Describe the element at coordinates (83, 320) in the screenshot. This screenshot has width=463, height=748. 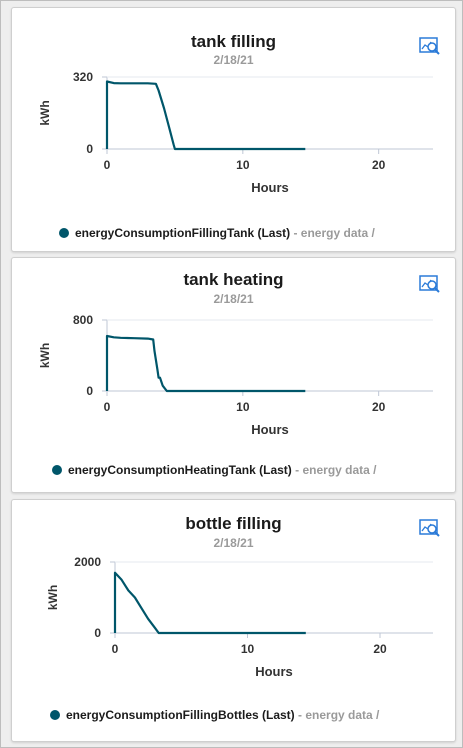
I see `y-tick-label: 800` at that location.